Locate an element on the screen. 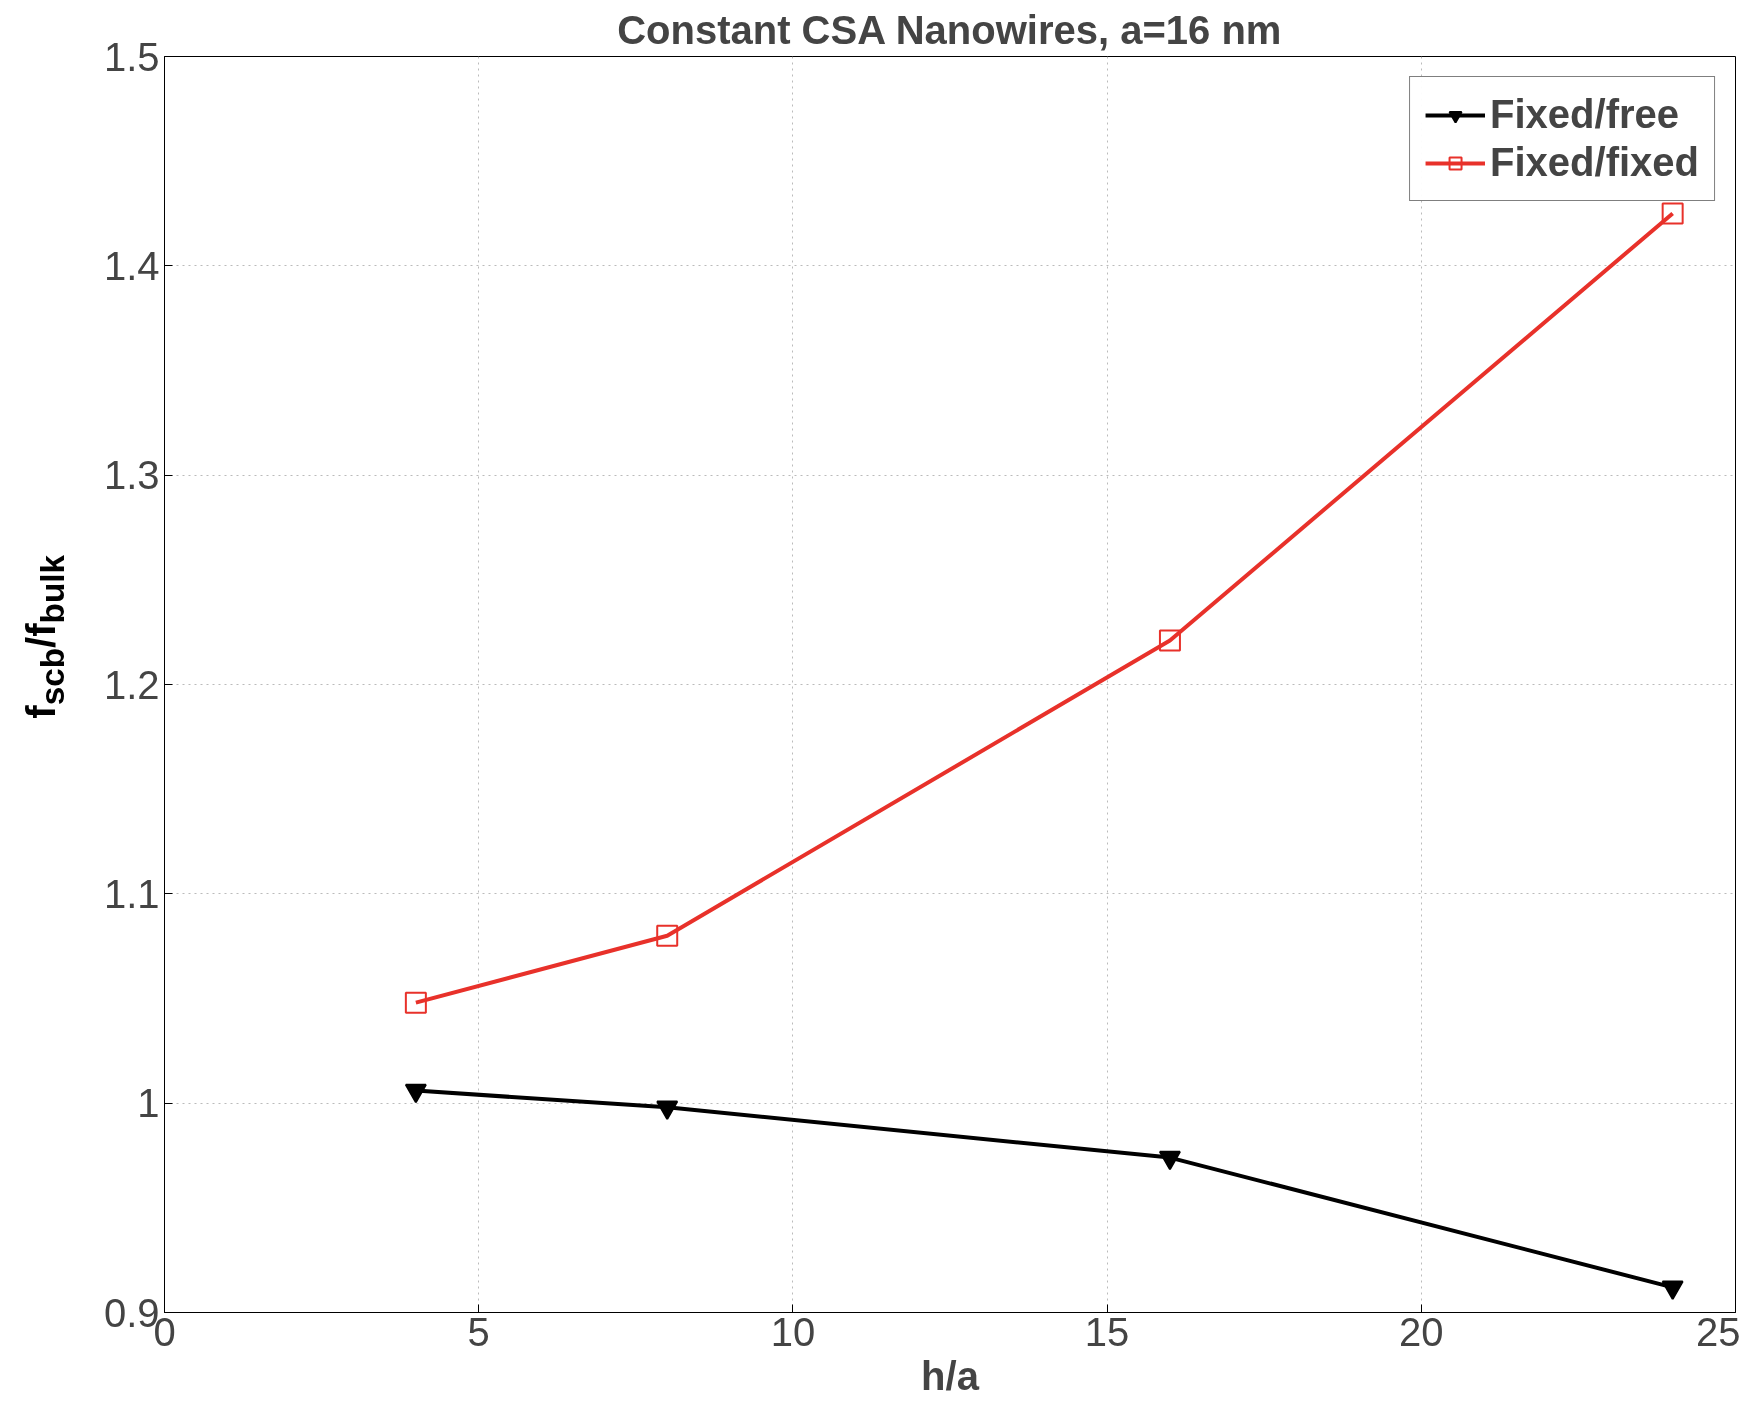  x-tick-label: 5 is located at coordinates (478, 1331).